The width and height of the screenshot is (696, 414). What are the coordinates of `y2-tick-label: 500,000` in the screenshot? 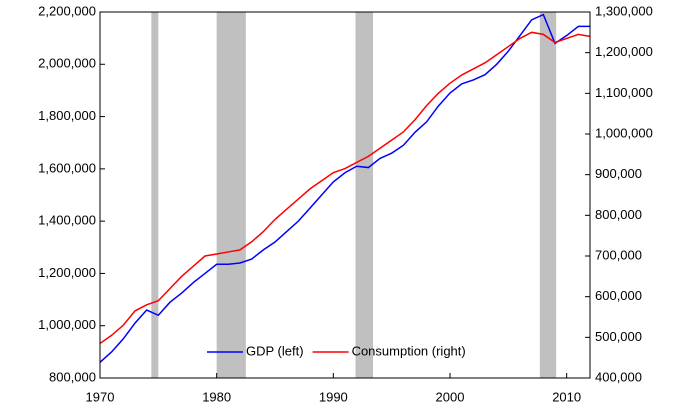 It's located at (618, 336).